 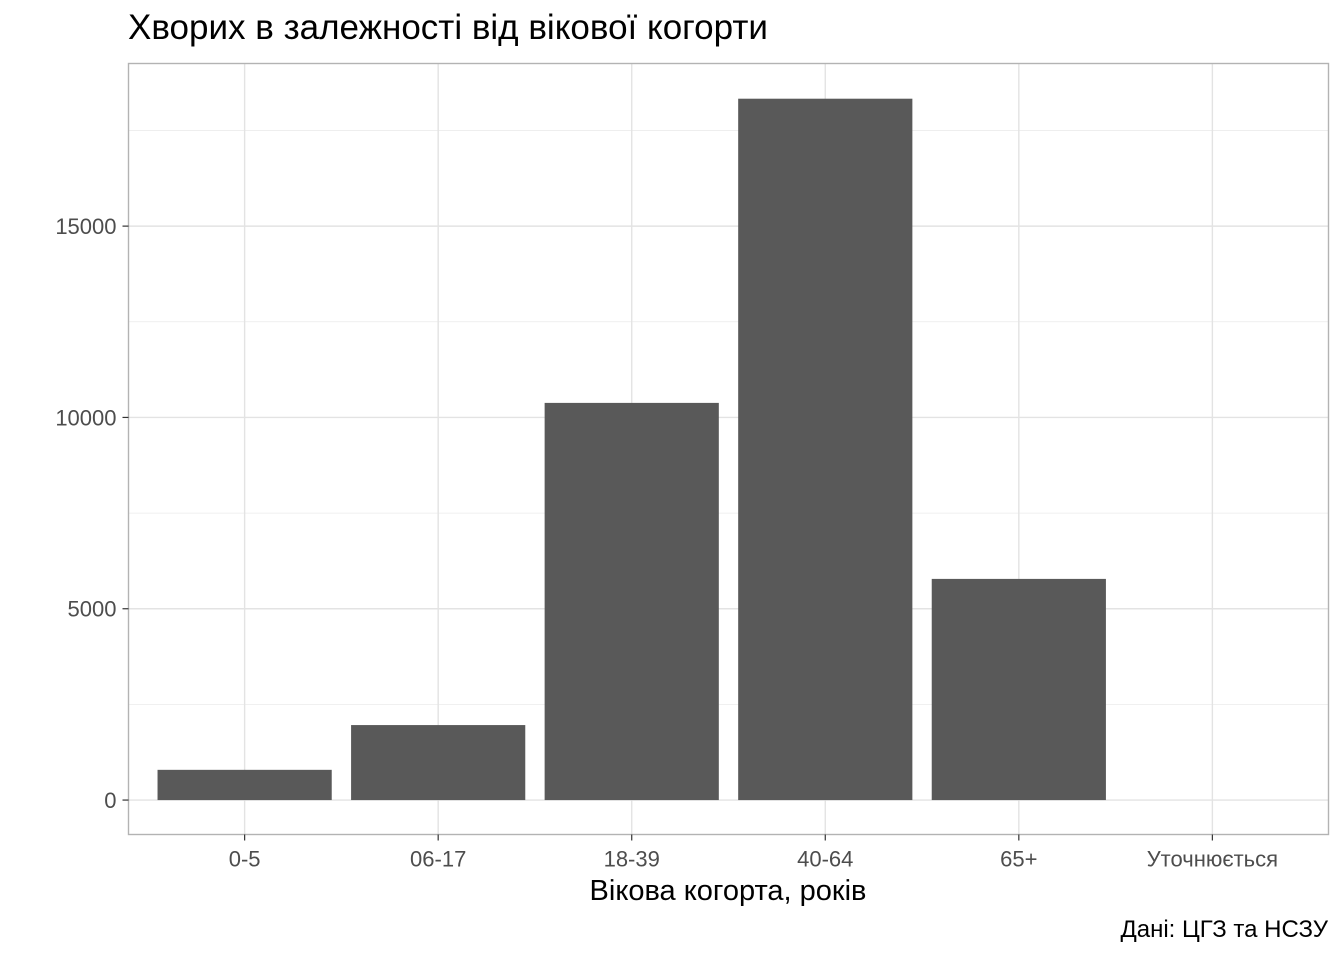 What do you see at coordinates (1018, 859) in the screenshot?
I see `x-tick-label: 65+` at bounding box center [1018, 859].